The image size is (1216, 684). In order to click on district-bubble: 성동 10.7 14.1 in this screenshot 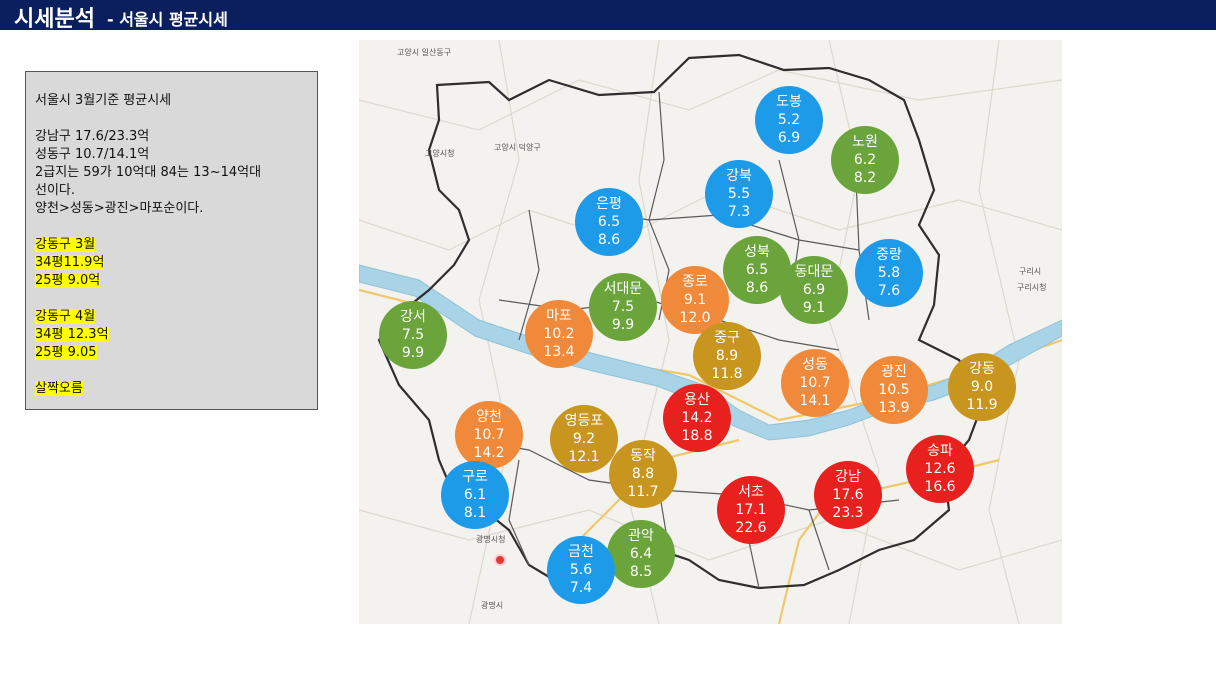, I will do `click(815, 383)`.